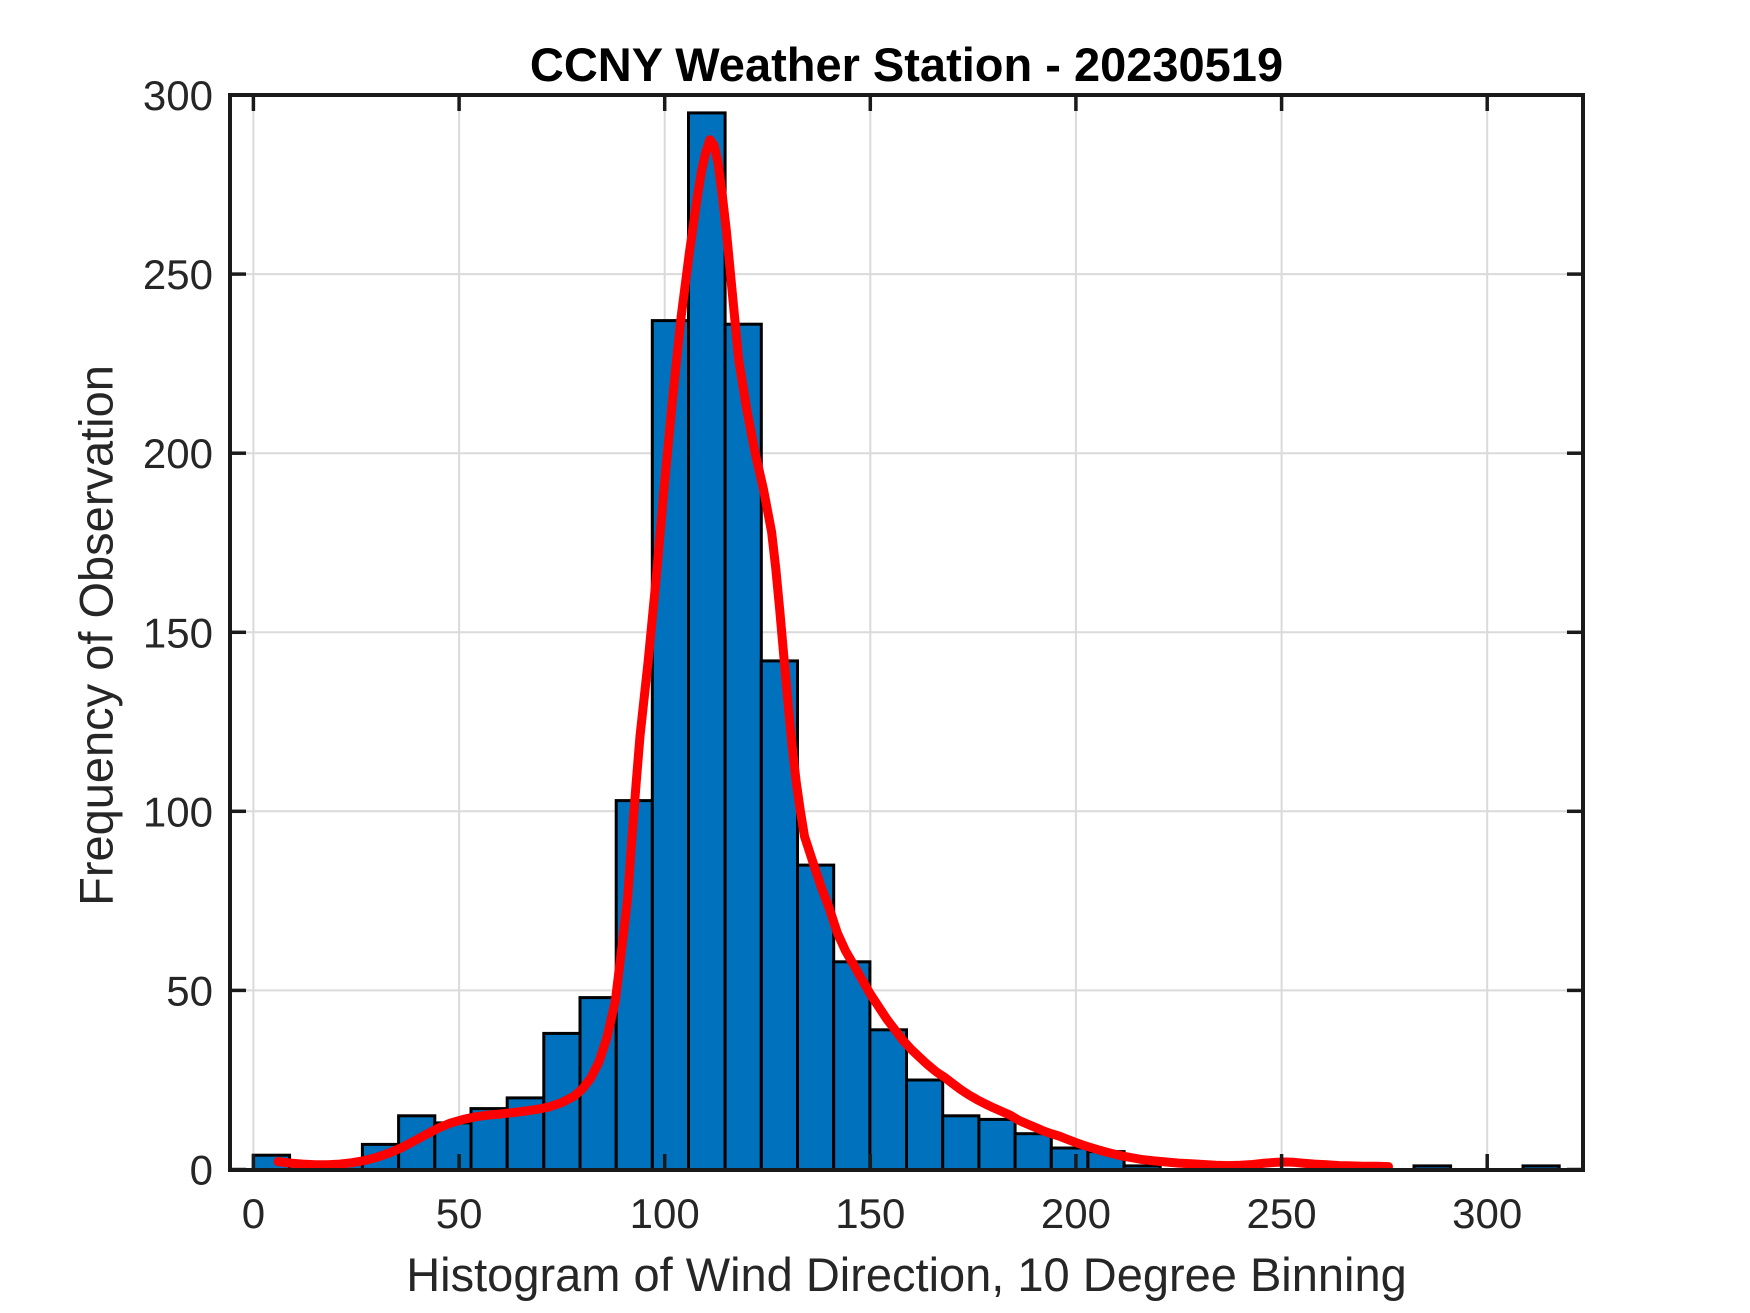  Describe the element at coordinates (189, 990) in the screenshot. I see `y-tick-label: 50` at that location.